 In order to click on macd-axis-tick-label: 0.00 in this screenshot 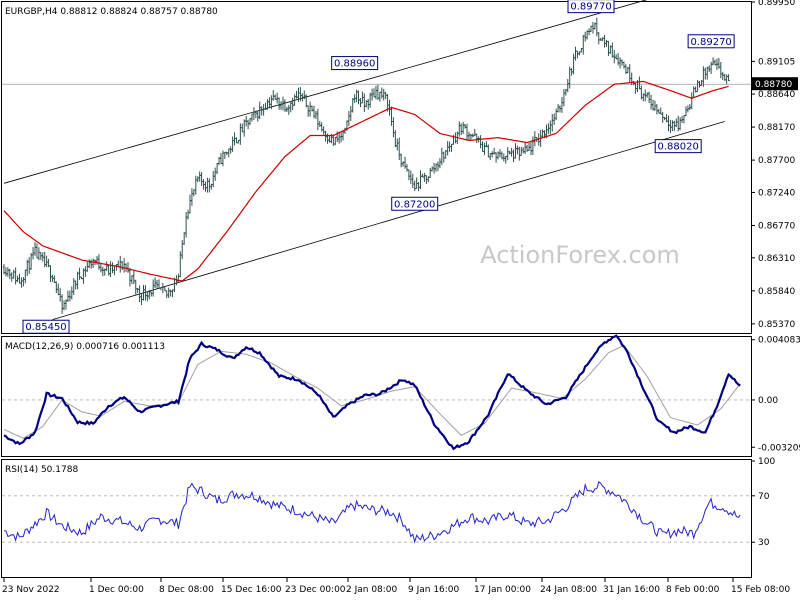, I will do `click(768, 401)`.